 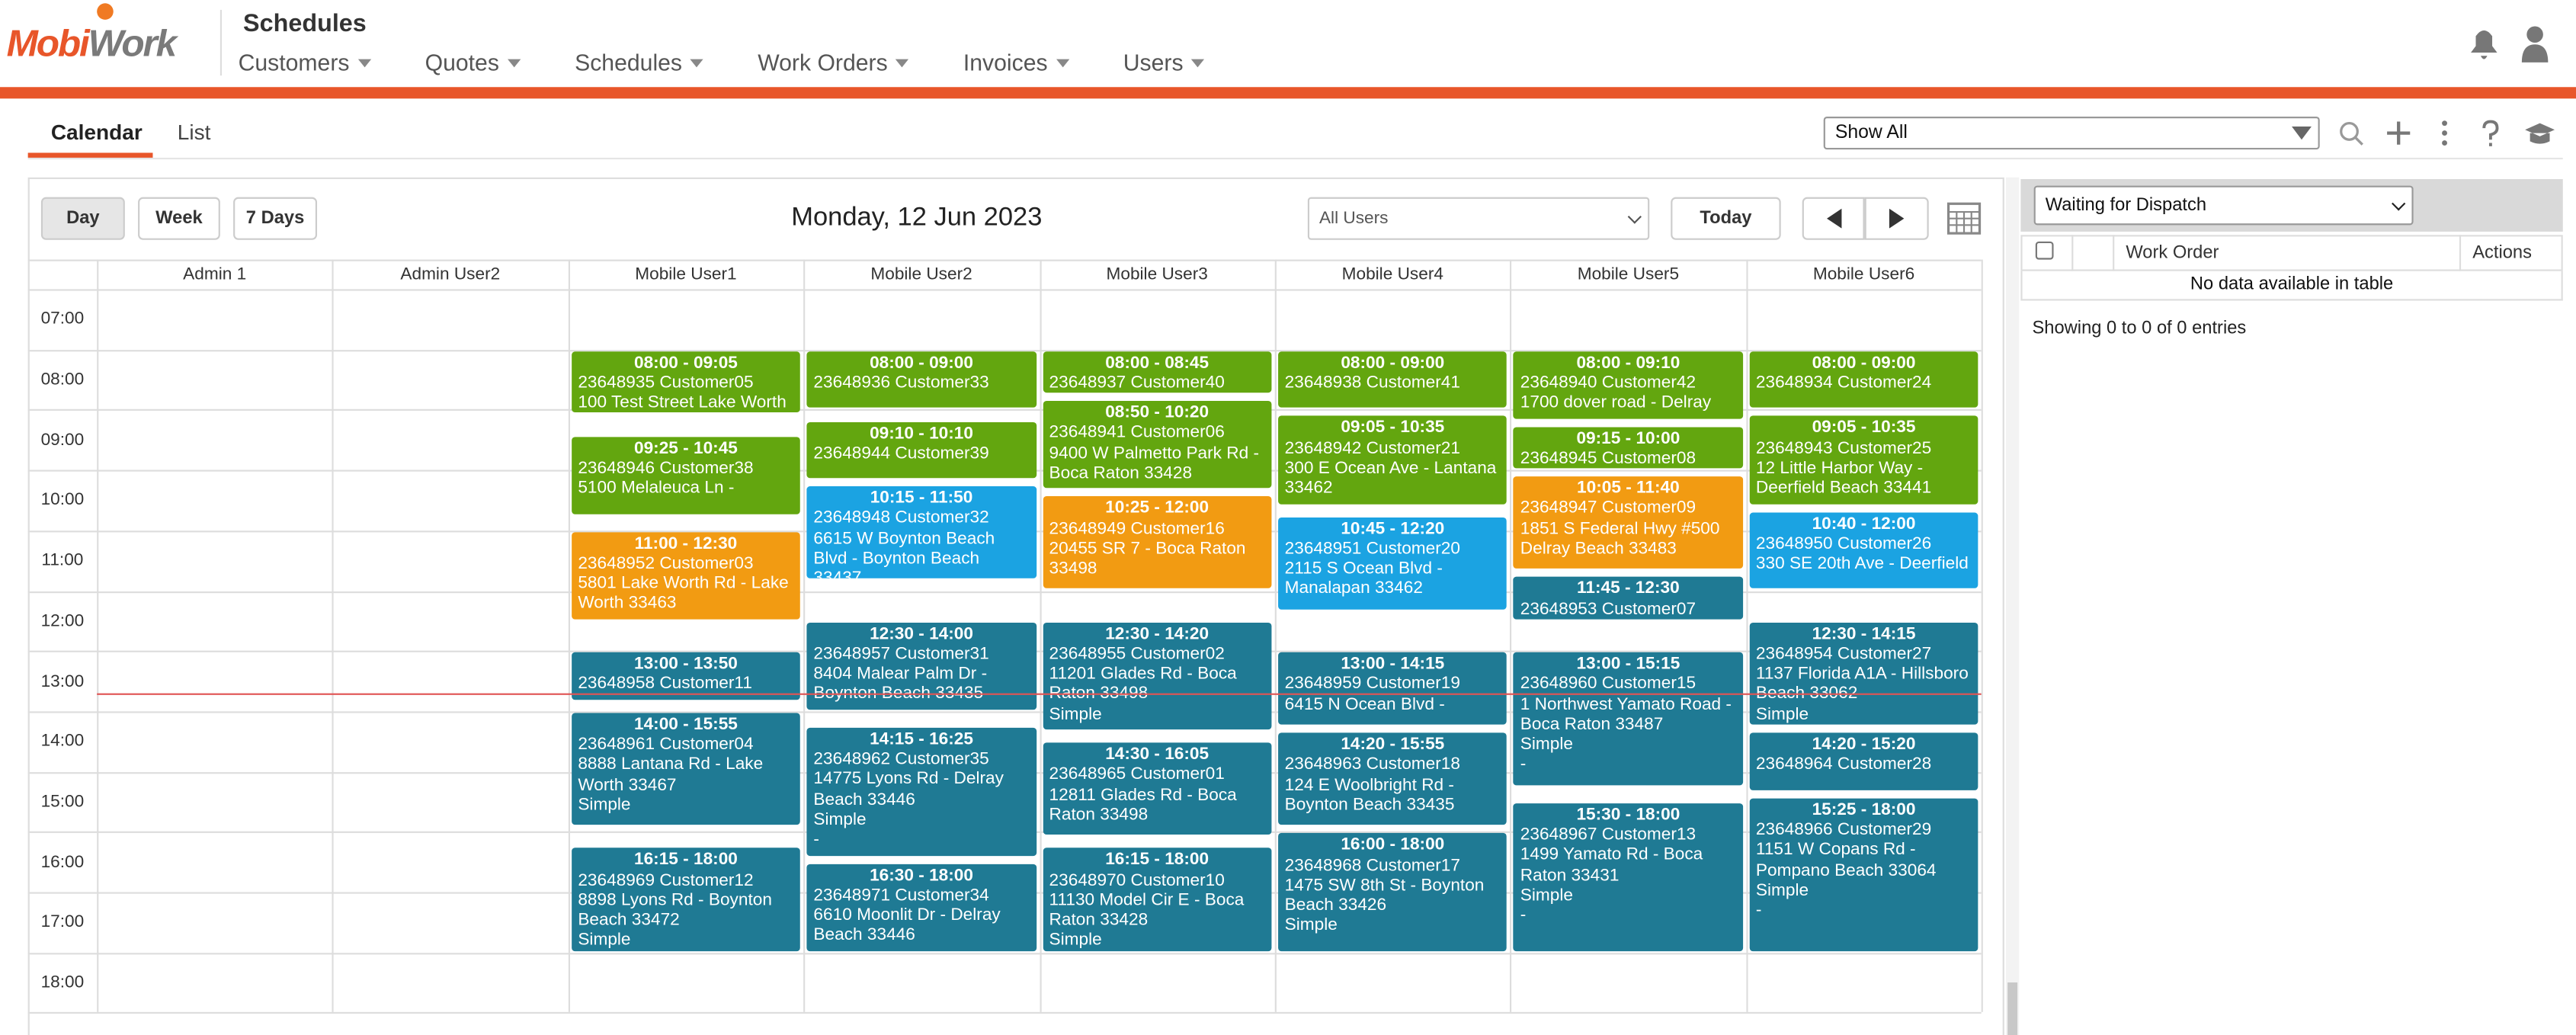 What do you see at coordinates (2490, 133) in the screenshot?
I see `help-icon` at bounding box center [2490, 133].